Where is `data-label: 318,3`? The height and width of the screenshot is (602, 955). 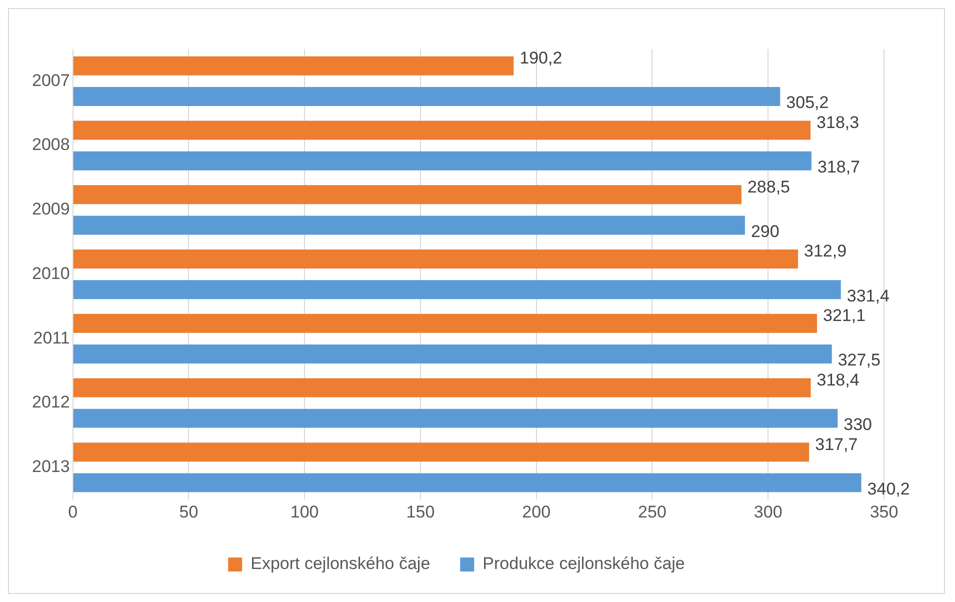
data-label: 318,3 is located at coordinates (838, 122).